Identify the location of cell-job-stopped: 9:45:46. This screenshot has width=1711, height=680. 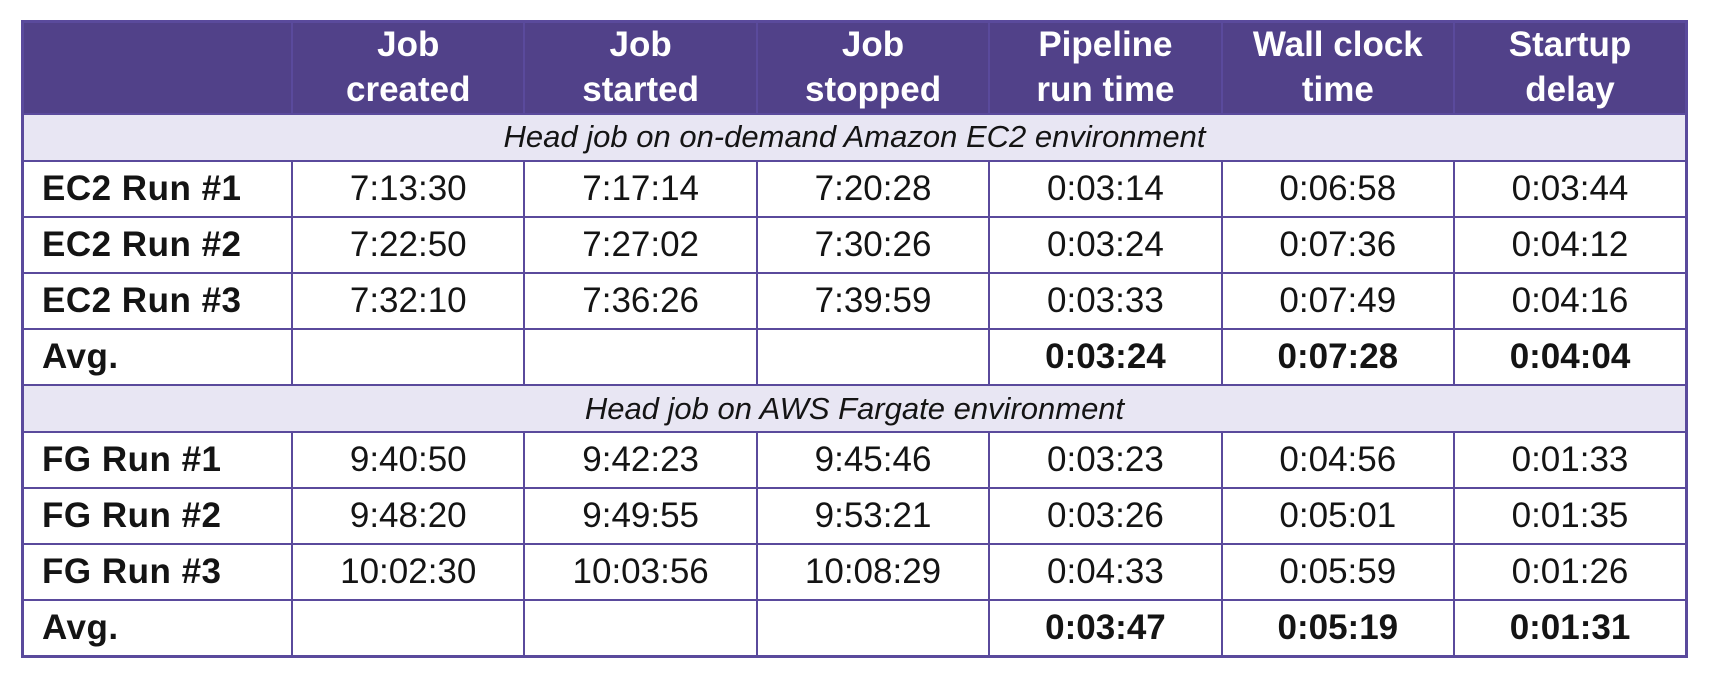
(873, 460).